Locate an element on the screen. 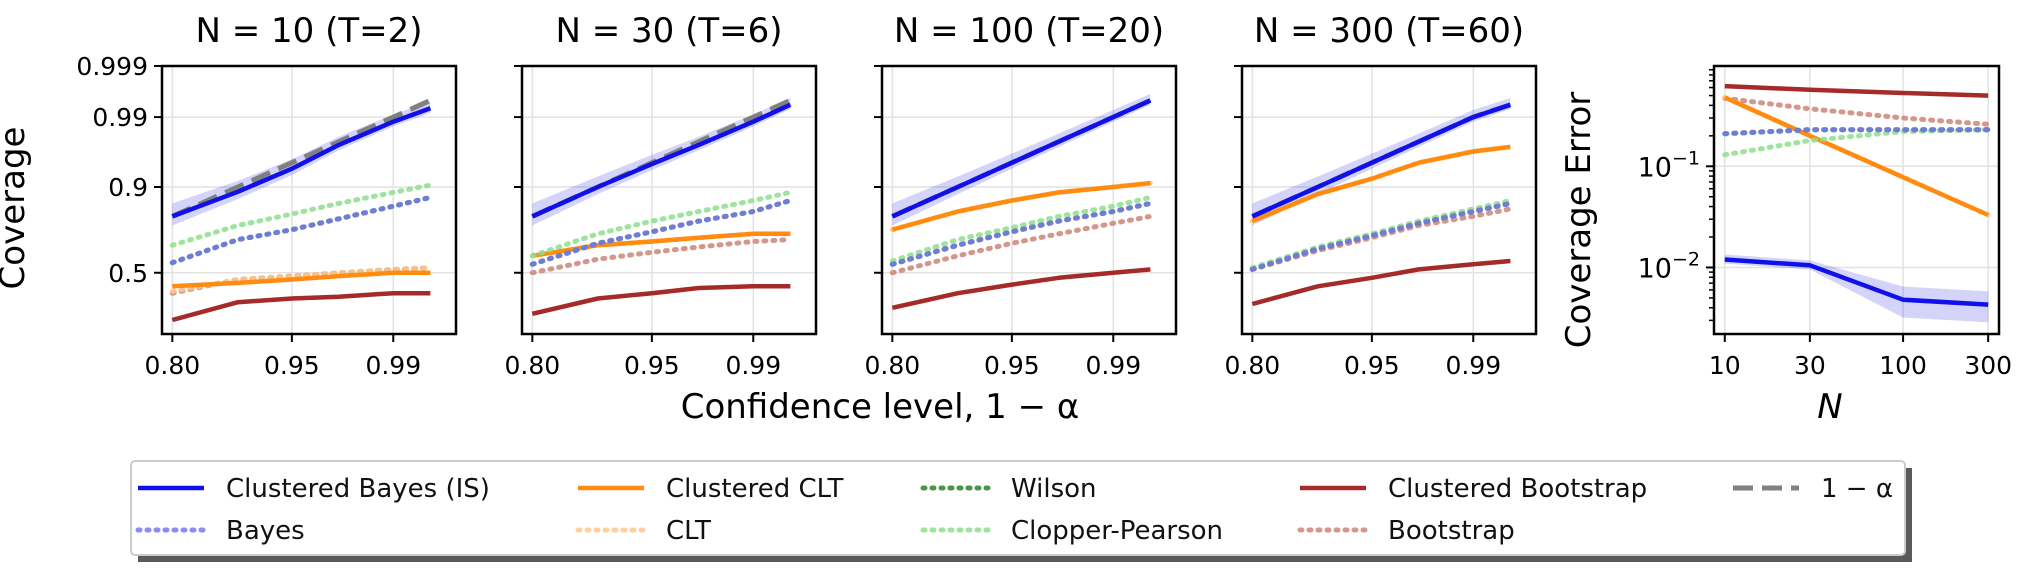 This screenshot has height=570, width=2025. panel-title: N = 30 (T=6) is located at coordinates (668, 31).